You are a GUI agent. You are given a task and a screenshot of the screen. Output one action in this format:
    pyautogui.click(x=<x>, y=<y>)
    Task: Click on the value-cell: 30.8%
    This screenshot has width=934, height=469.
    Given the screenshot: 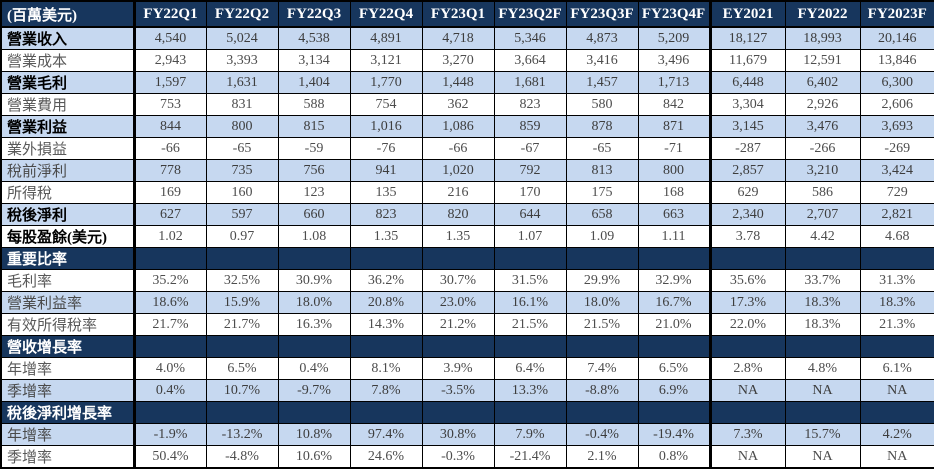 What is the action you would take?
    pyautogui.click(x=458, y=434)
    